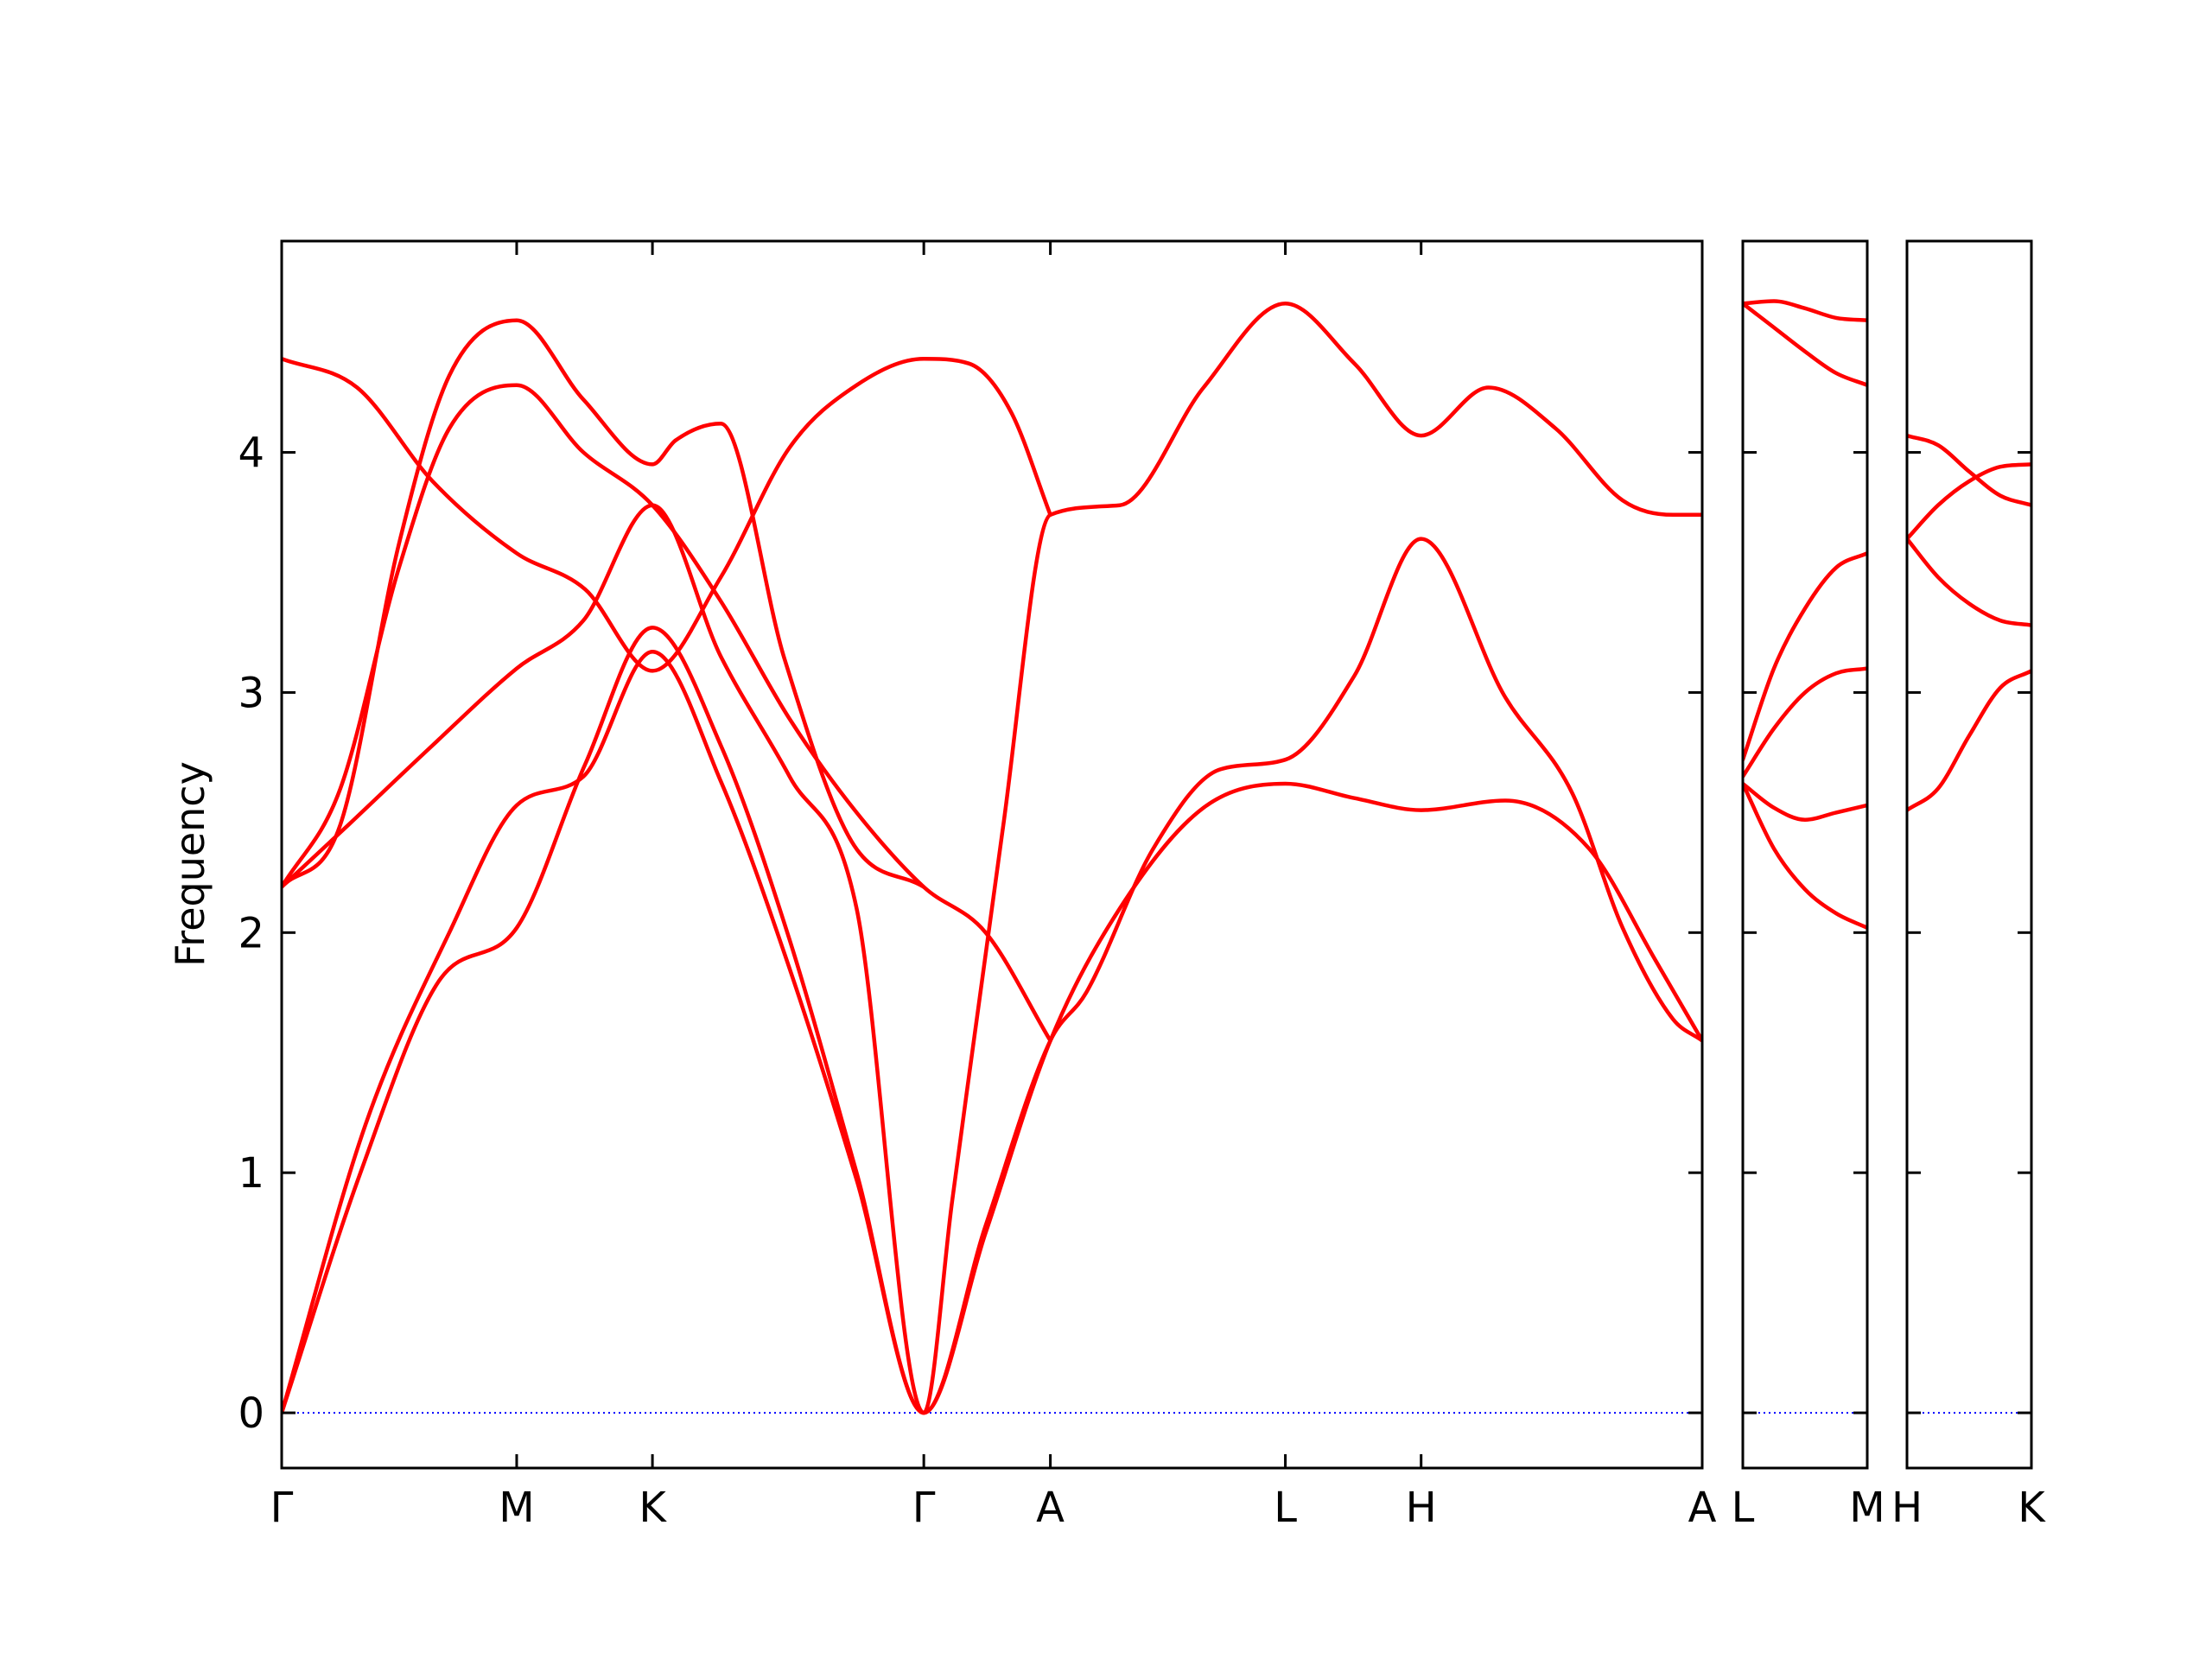 Image resolution: width=2212 pixels, height=1659 pixels. What do you see at coordinates (251, 1413) in the screenshot?
I see `y-tick-label: 0` at bounding box center [251, 1413].